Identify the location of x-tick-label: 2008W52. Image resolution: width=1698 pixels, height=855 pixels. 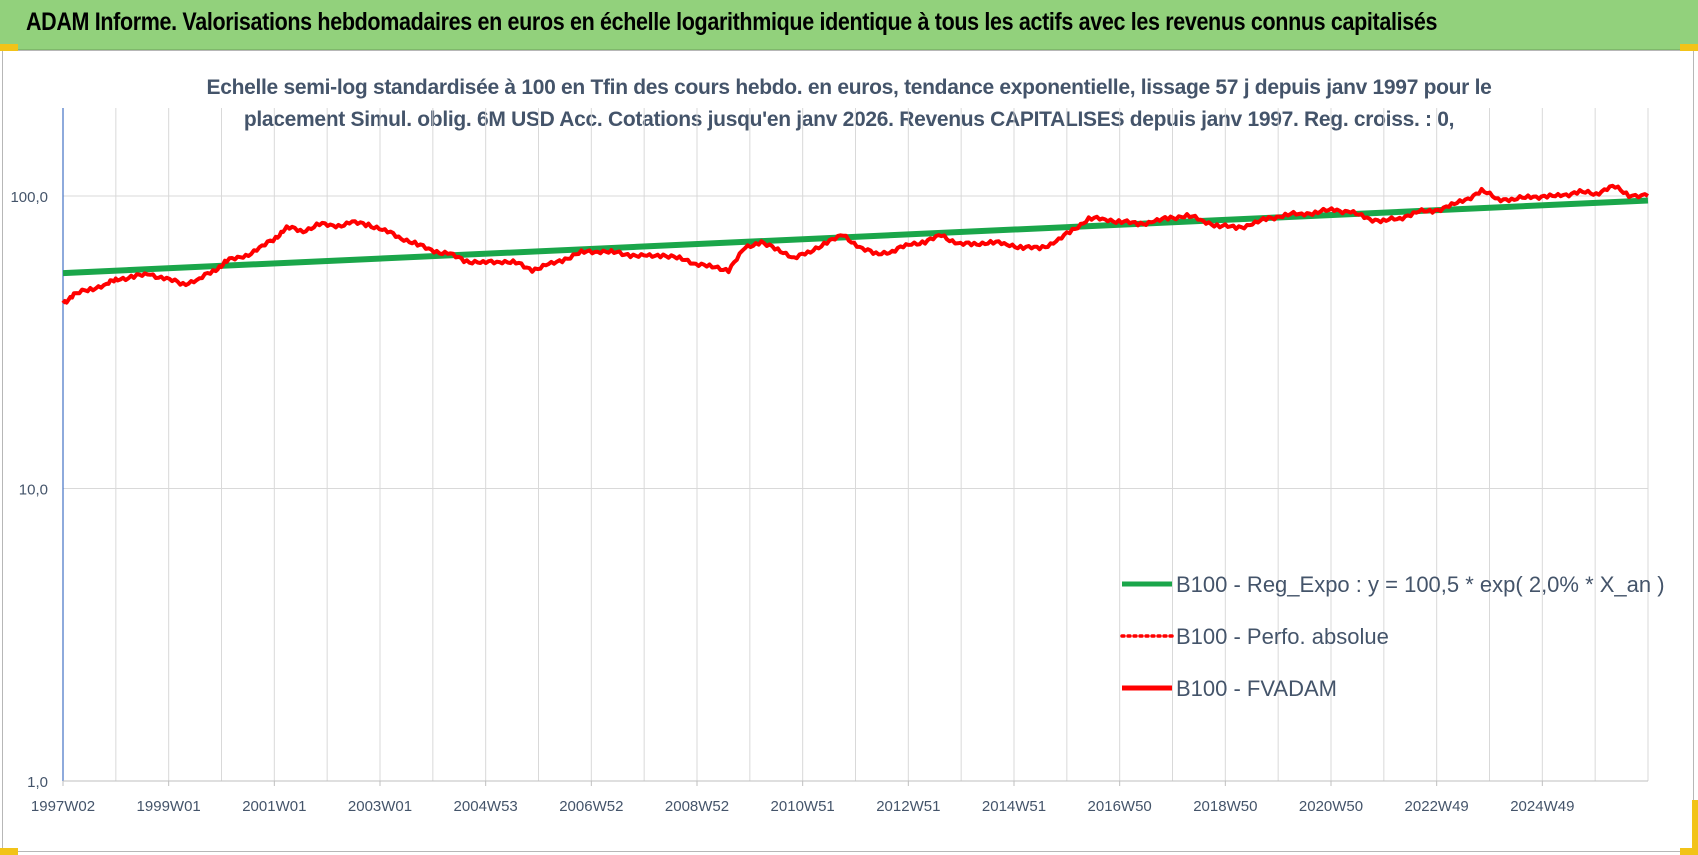
(697, 806).